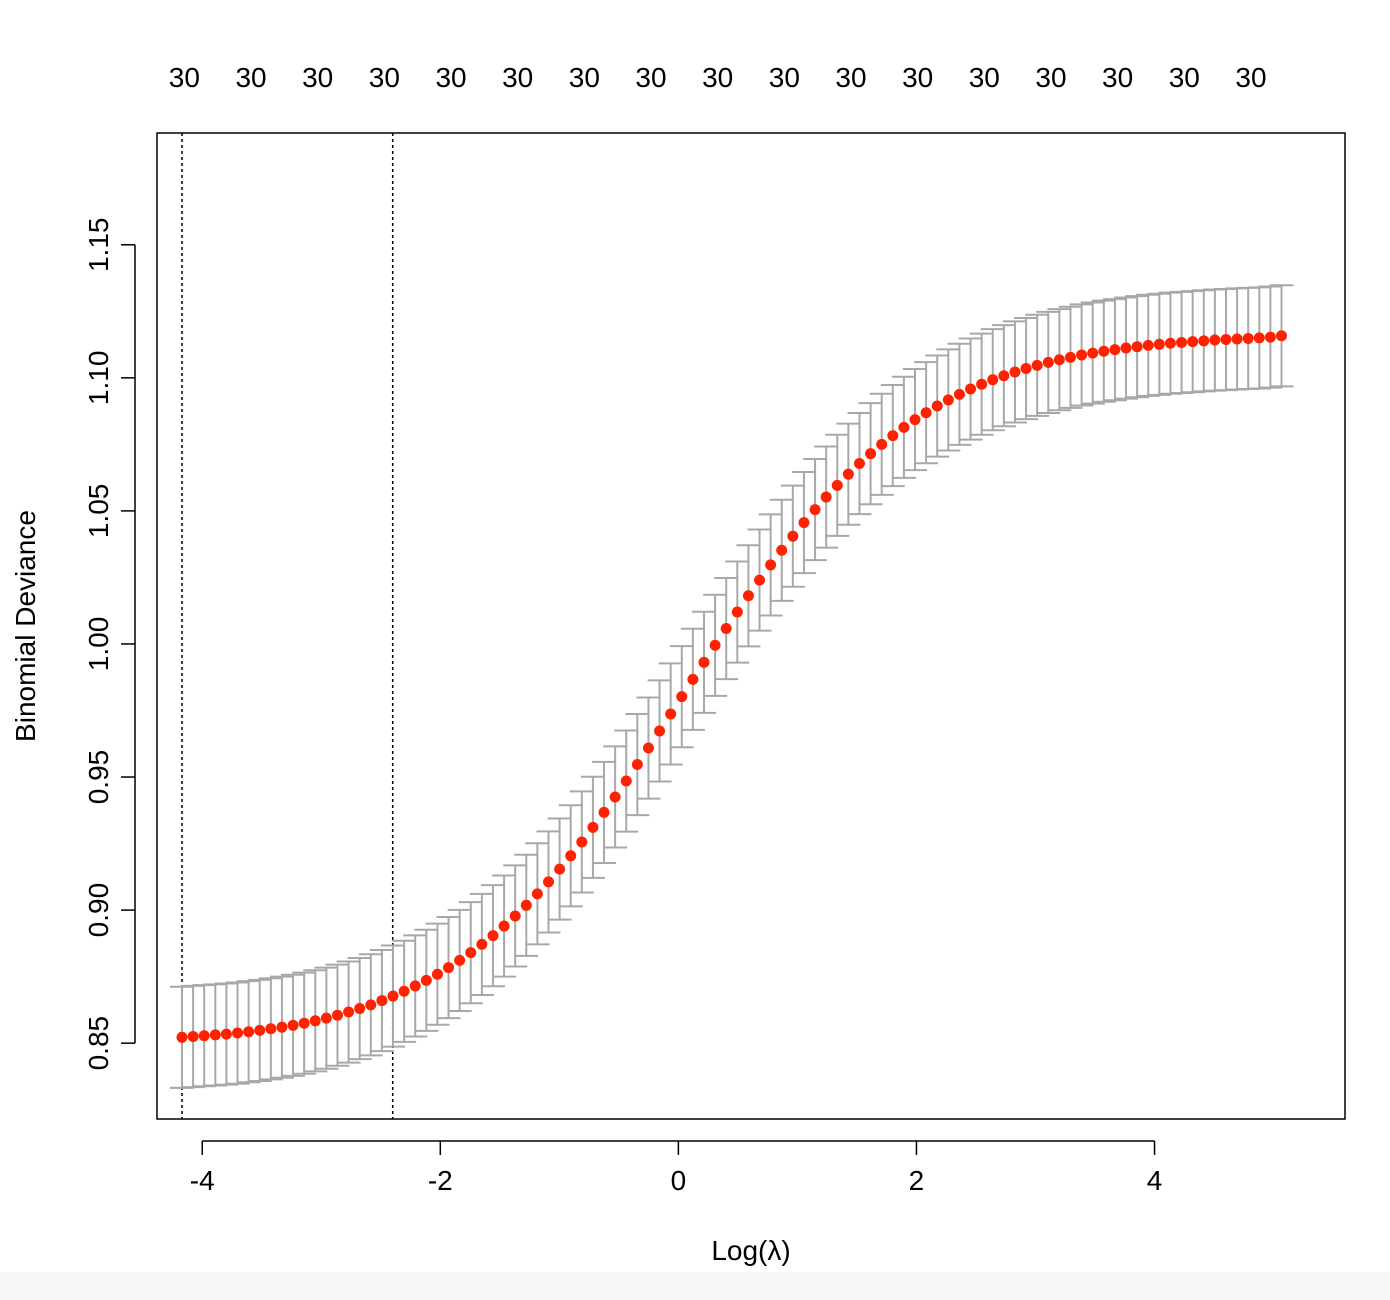 Image resolution: width=1390 pixels, height=1300 pixels. I want to click on y-tick-label: 1.10, so click(98, 378).